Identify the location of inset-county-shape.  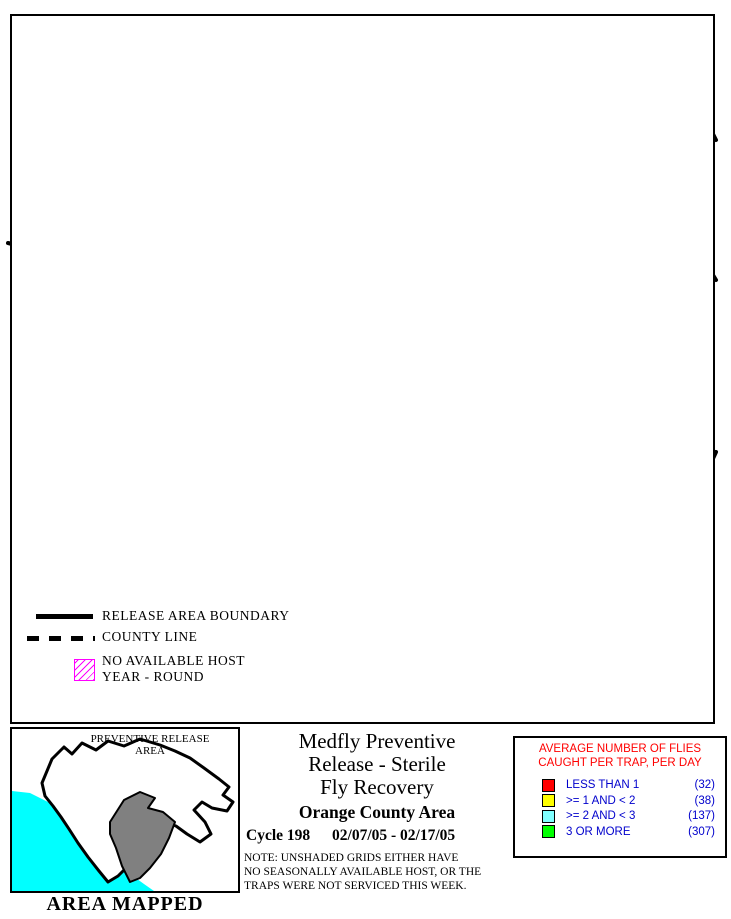
(142, 837).